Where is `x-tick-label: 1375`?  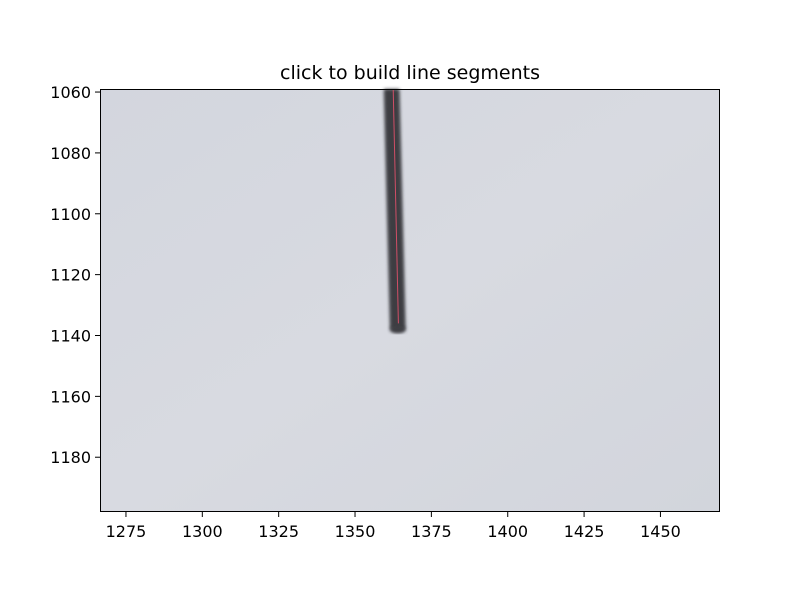
x-tick-label: 1375 is located at coordinates (431, 531).